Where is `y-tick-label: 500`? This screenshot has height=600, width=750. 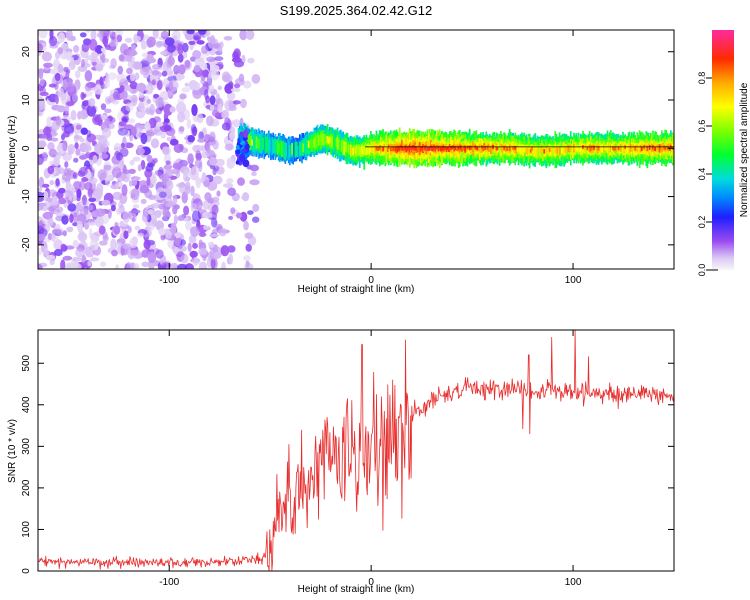
y-tick-label: 500 is located at coordinates (26, 362).